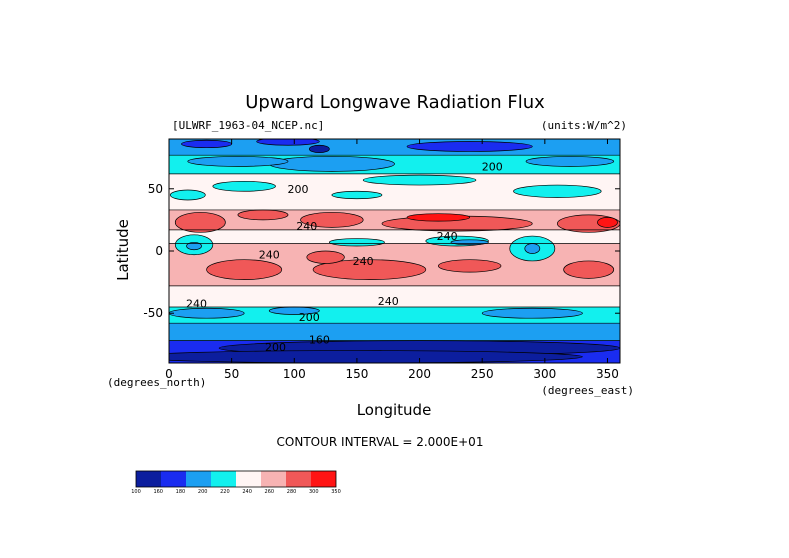  Describe the element at coordinates (482, 374) in the screenshot. I see `x-tick-label: 250` at that location.